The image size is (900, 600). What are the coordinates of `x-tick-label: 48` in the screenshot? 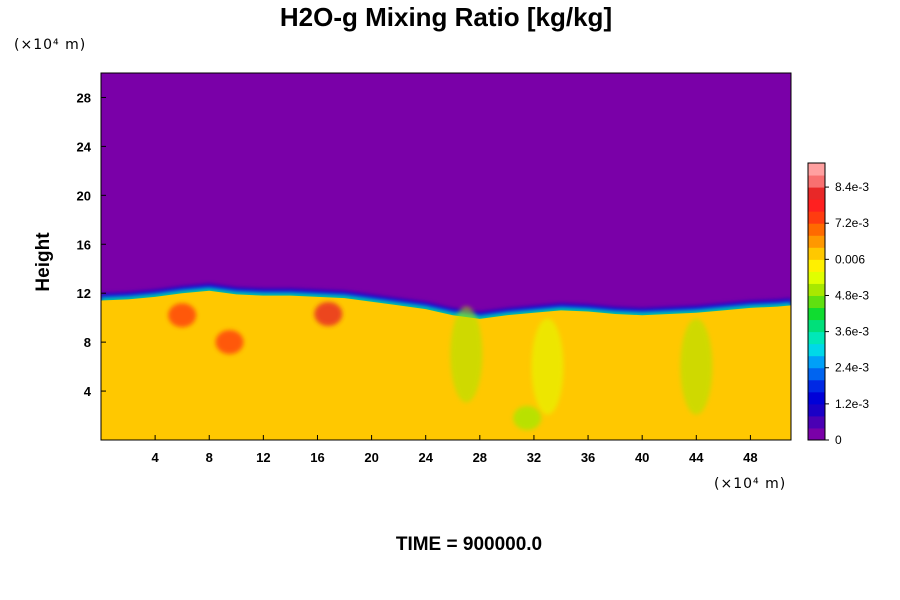 It's located at (750, 457).